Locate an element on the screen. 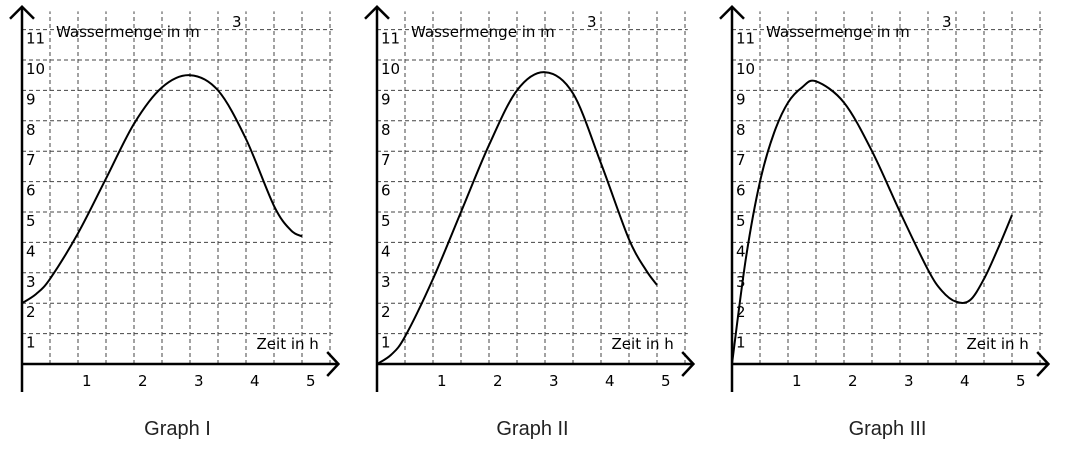 Image resolution: width=1078 pixels, height=463 pixels. series-line is located at coordinates (162, 189).